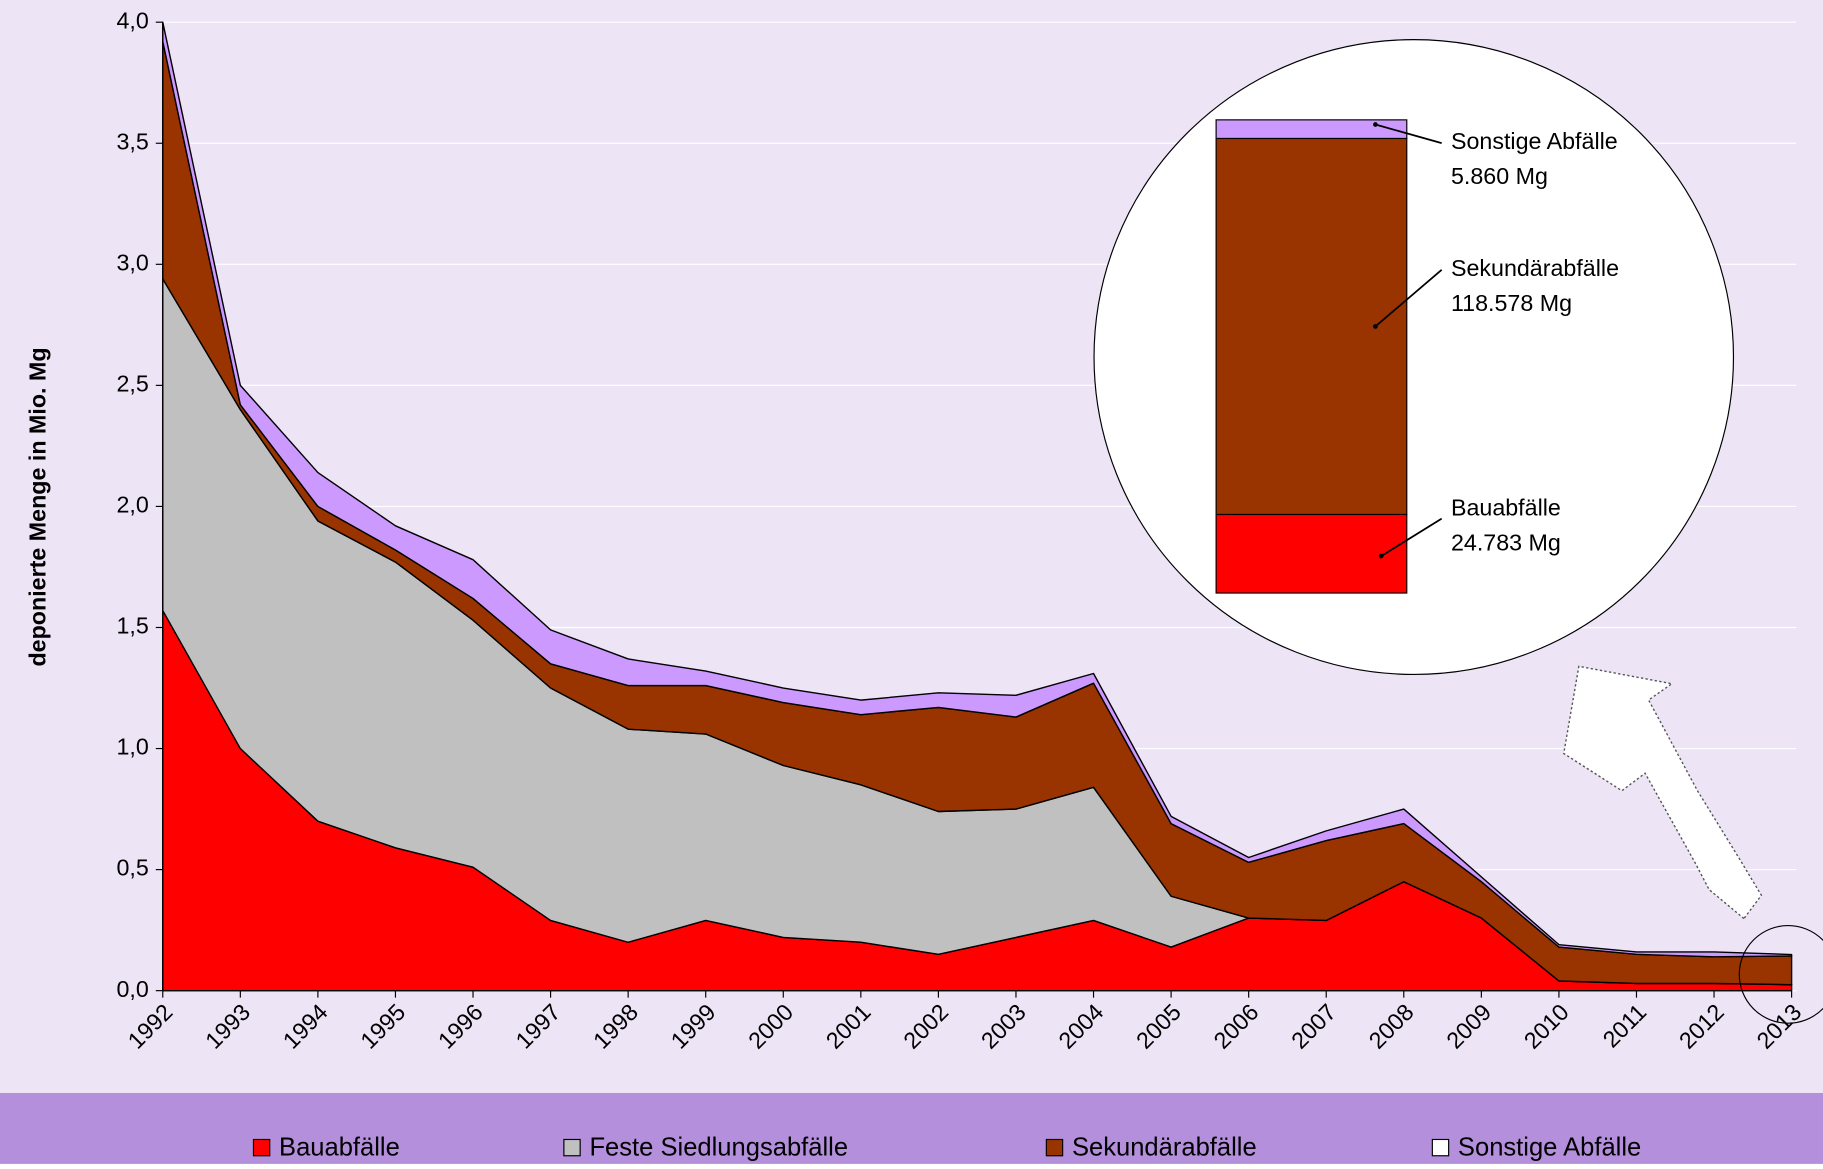 This screenshot has height=1169, width=1823. Describe the element at coordinates (1549, 1148) in the screenshot. I see `legend-label: Sonstige Abfälle` at that location.